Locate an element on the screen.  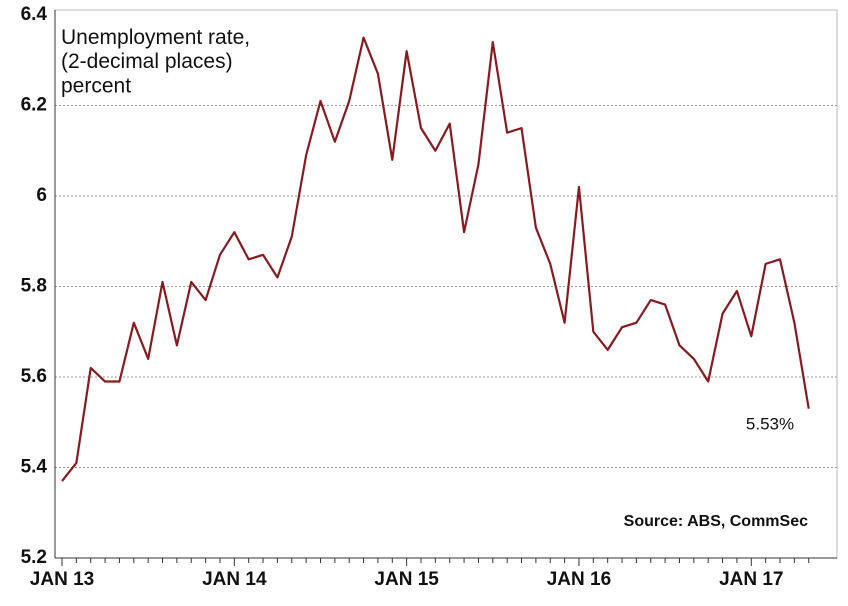
source: Source: ABS, CommSec is located at coordinates (716, 521).